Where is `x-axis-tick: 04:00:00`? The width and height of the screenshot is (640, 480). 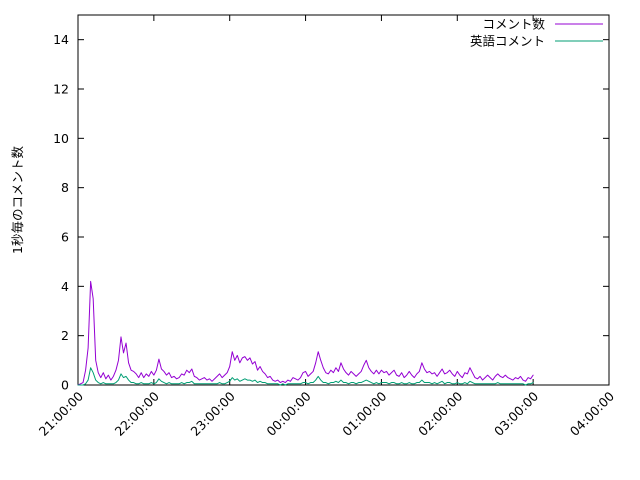 x-axis-tick: 04:00:00 is located at coordinates (592, 227).